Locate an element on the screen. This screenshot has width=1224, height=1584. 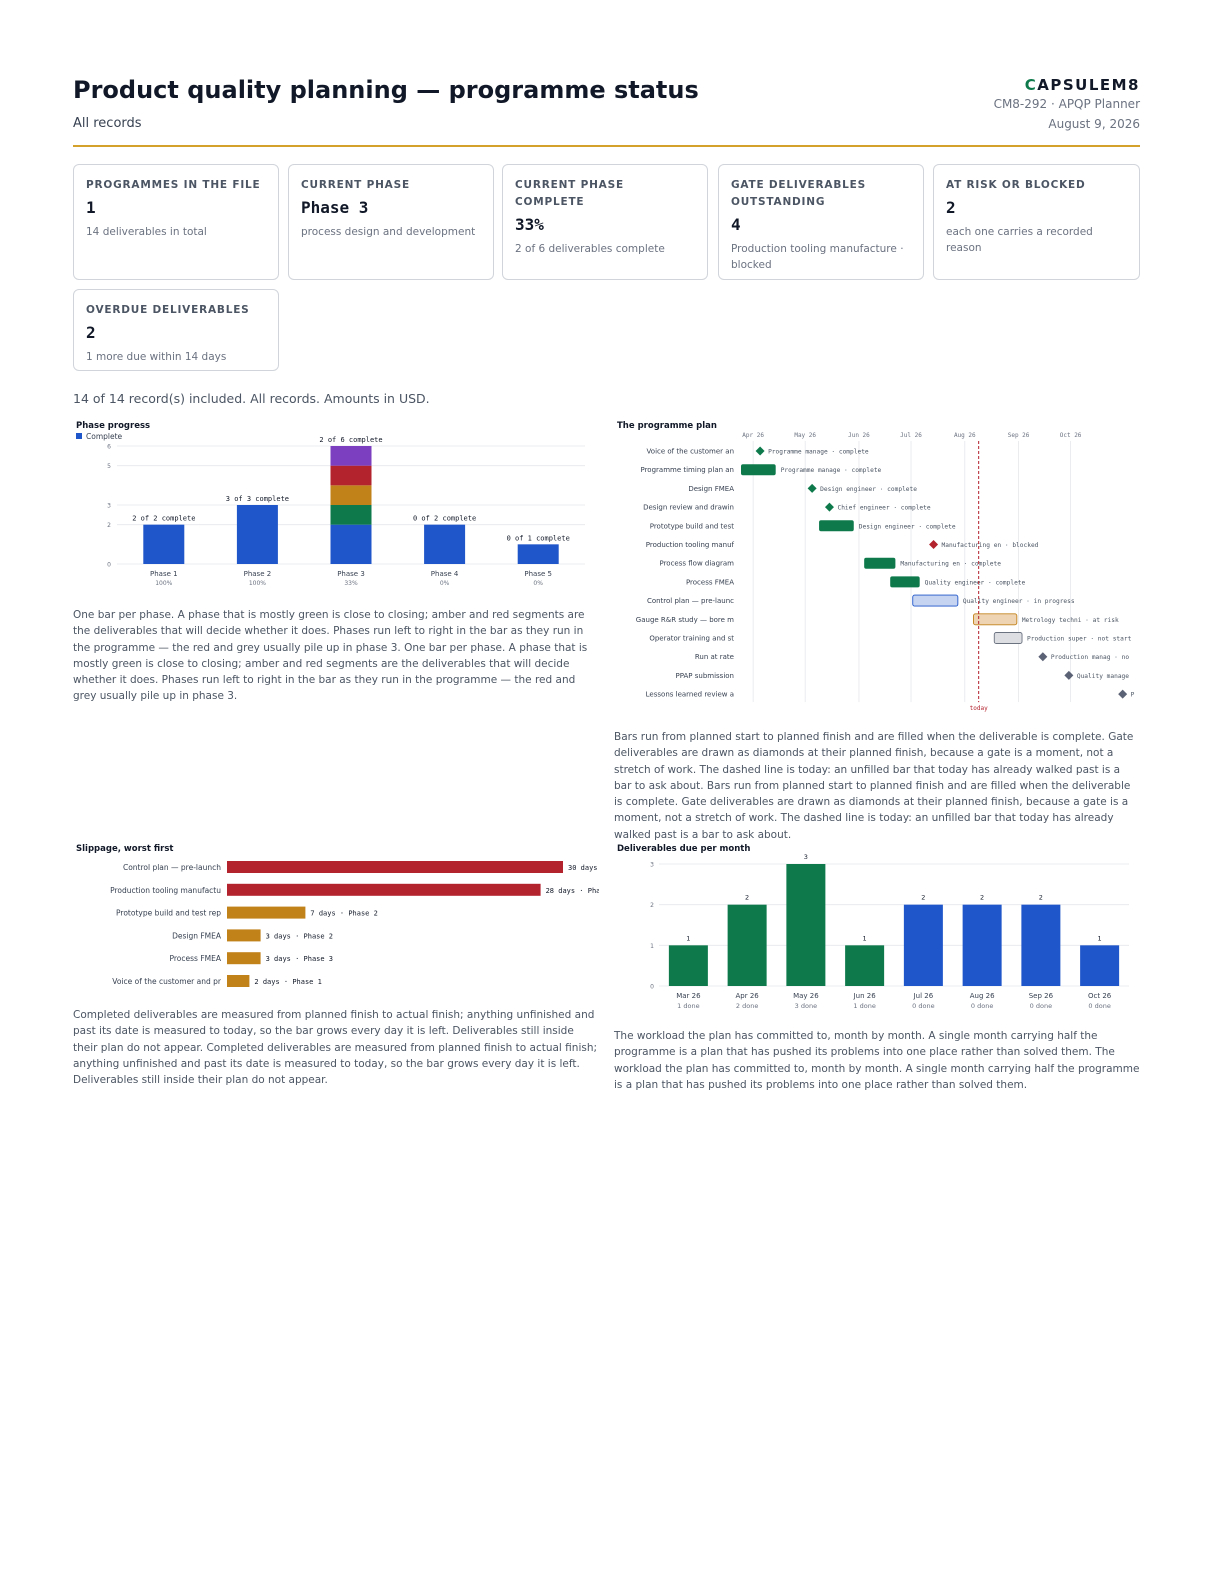
kpi-label: Current phase is located at coordinates (355, 185).